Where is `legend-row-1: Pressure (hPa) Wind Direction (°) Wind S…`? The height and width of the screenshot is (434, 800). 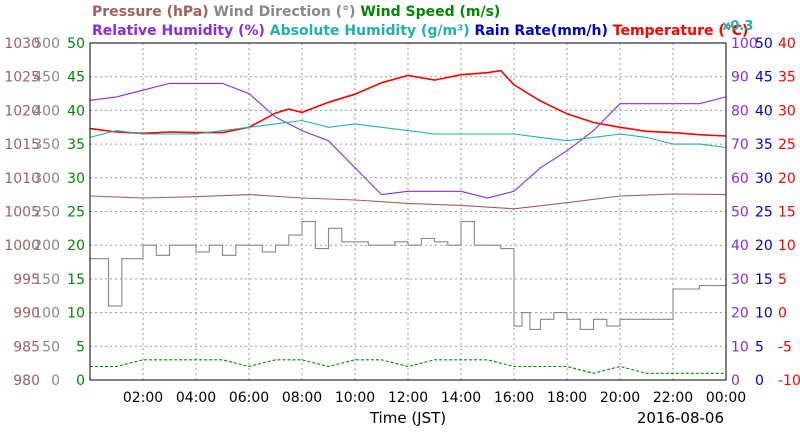 legend-row-1: Pressure (hPa) Wind Direction (°) Wind S… is located at coordinates (296, 12).